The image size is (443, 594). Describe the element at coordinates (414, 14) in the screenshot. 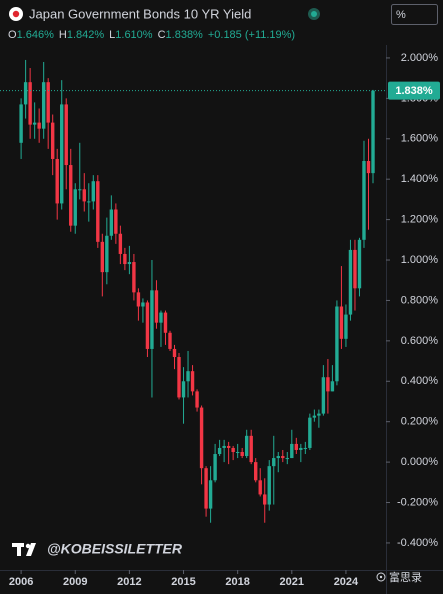

I see `unit-button` at that location.